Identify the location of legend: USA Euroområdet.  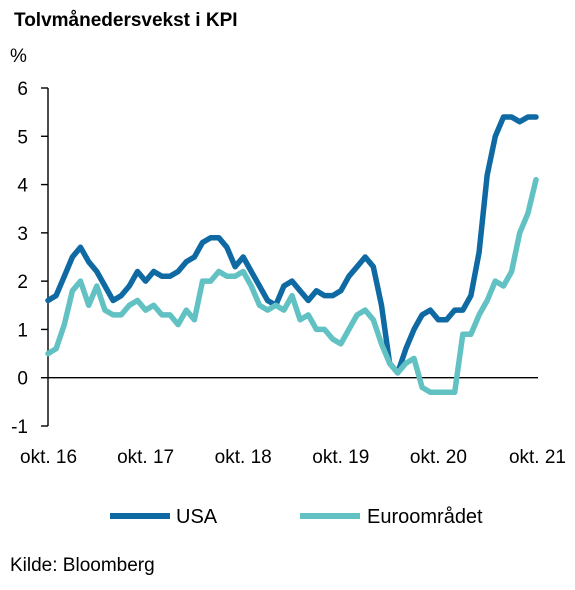
(296, 517).